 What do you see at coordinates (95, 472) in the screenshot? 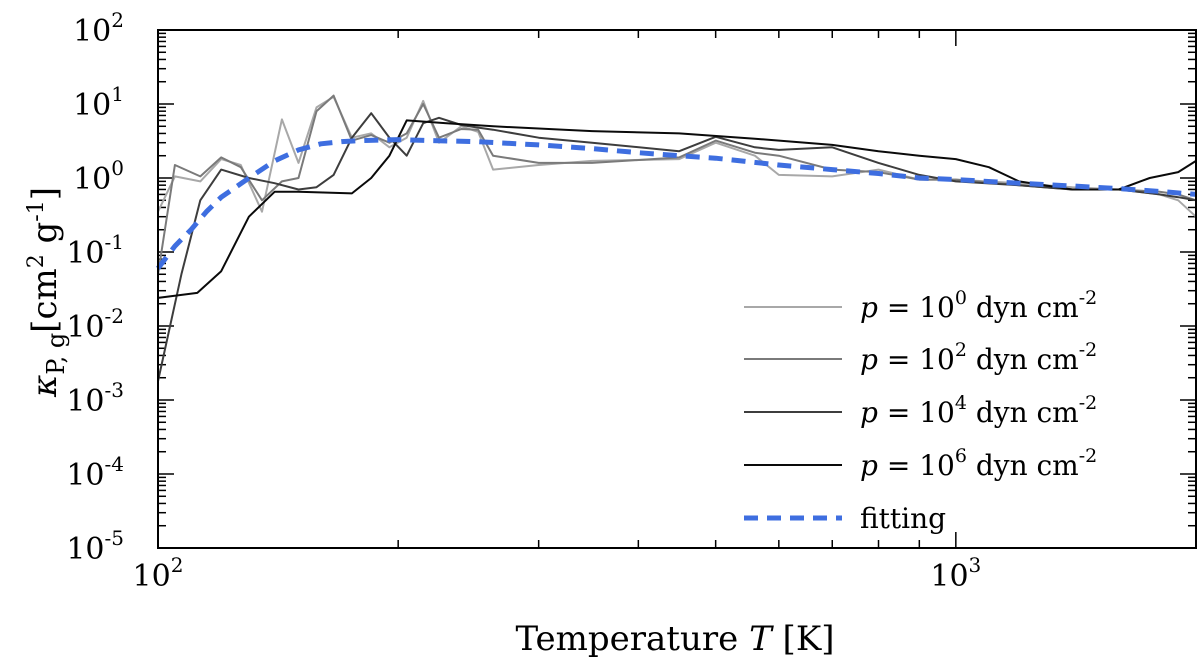
I see `y-tick-label: 10⁻⁴` at bounding box center [95, 472].